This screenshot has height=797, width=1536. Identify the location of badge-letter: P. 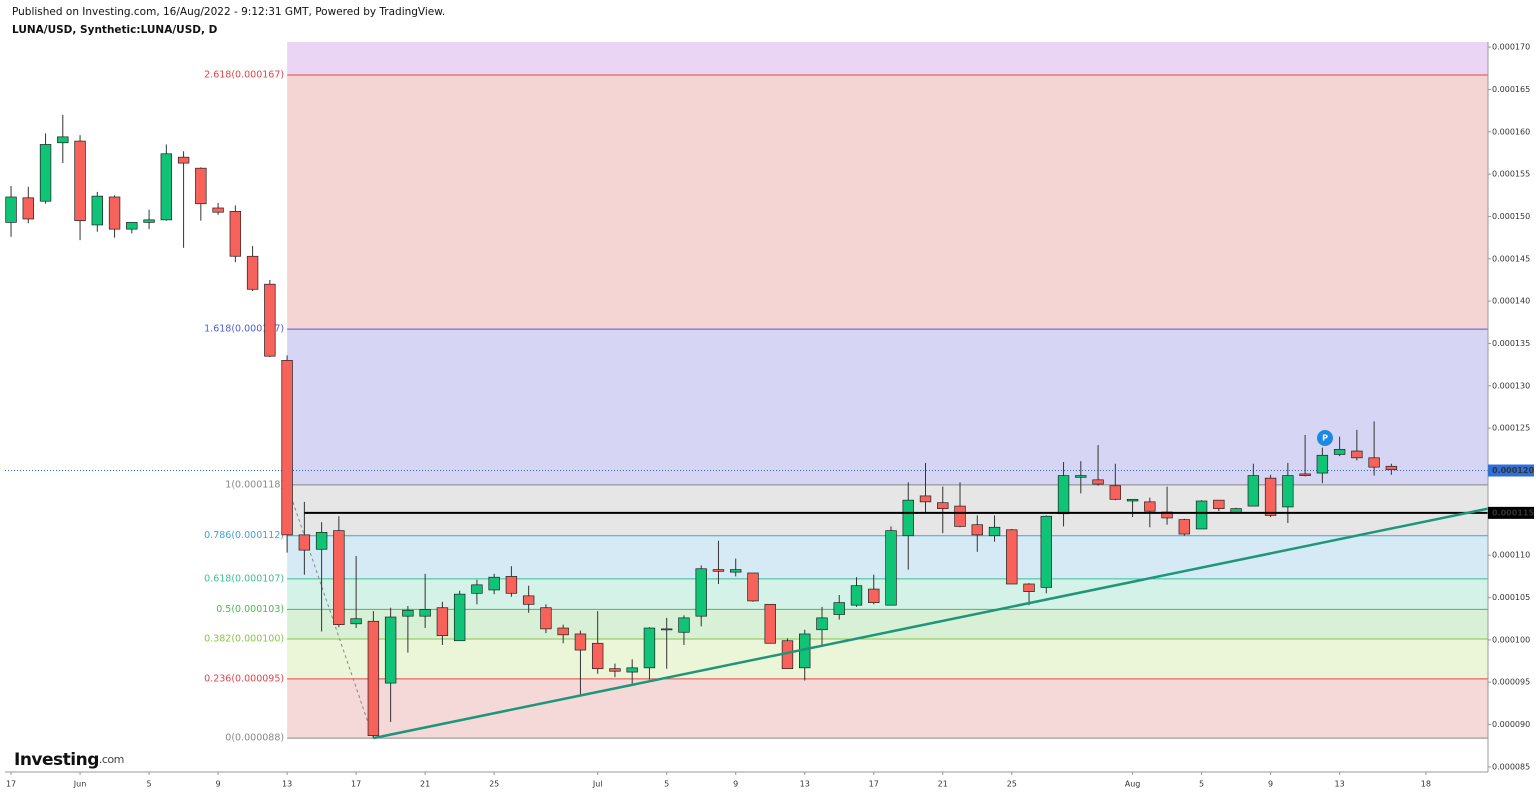
(1325, 438).